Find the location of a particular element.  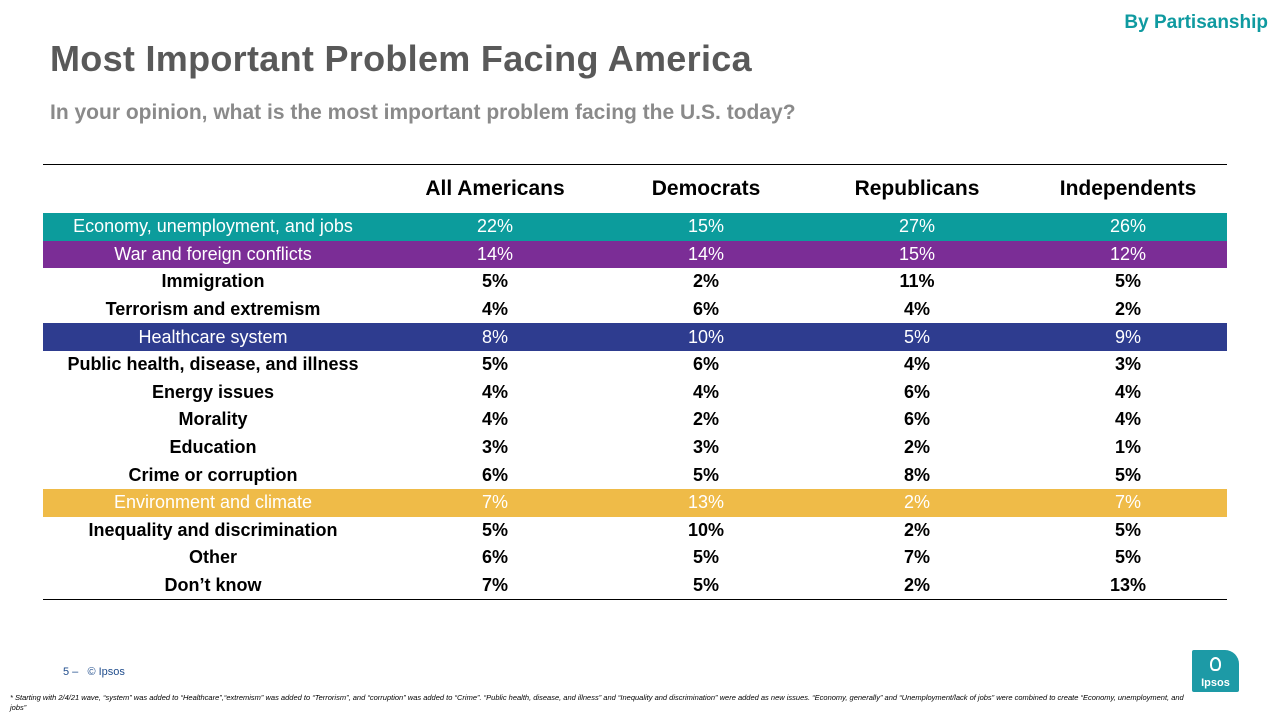

cell-rep: 8% is located at coordinates (916, 474).